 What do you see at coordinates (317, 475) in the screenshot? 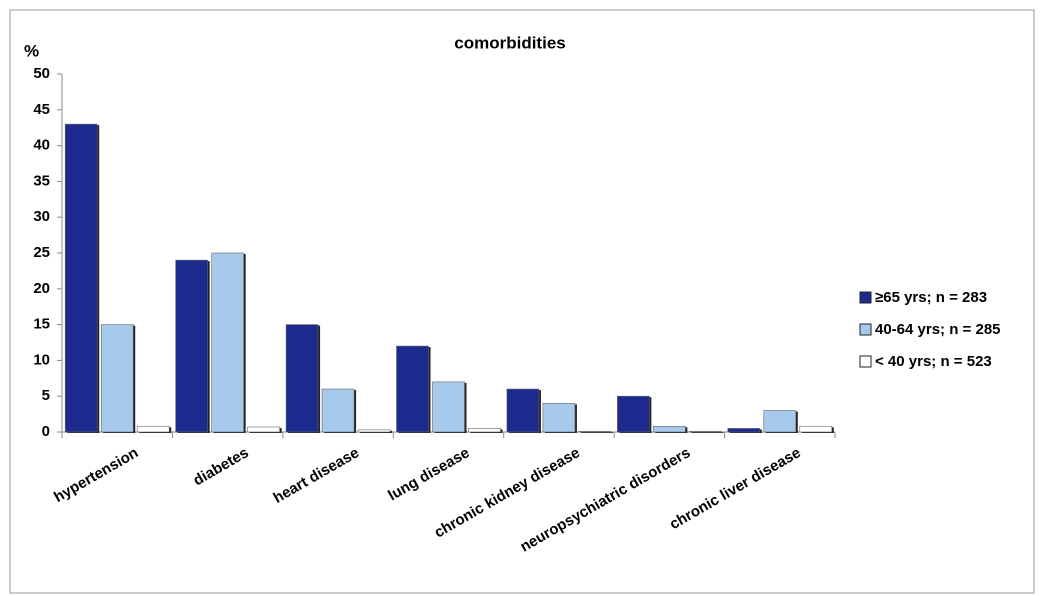
I see `x-tick-label: heart disease` at bounding box center [317, 475].